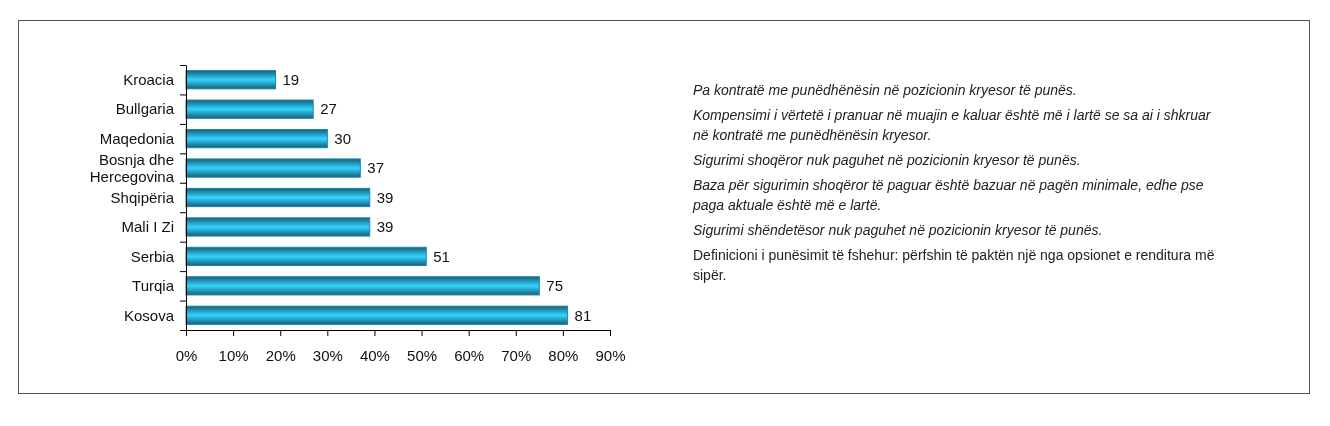 This screenshot has height=426, width=1330. What do you see at coordinates (328, 109) in the screenshot?
I see `data-label: 27` at bounding box center [328, 109].